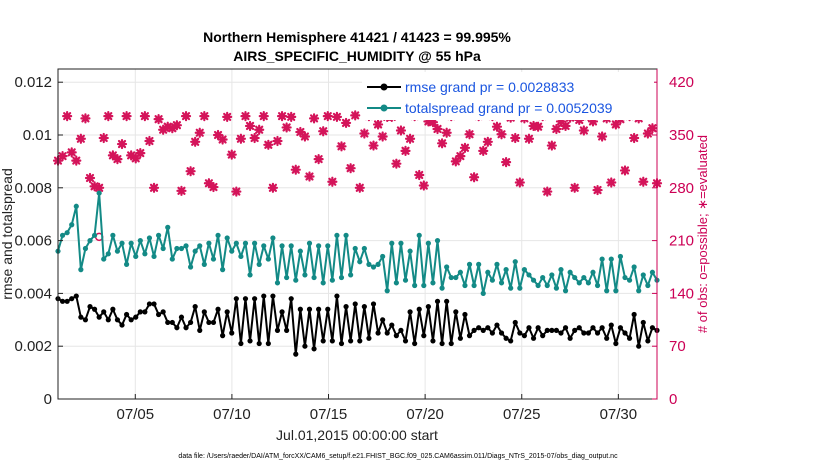 The height and width of the screenshot is (470, 830). What do you see at coordinates (425, 414) in the screenshot?
I see `x-tick-label: 07/20` at bounding box center [425, 414].